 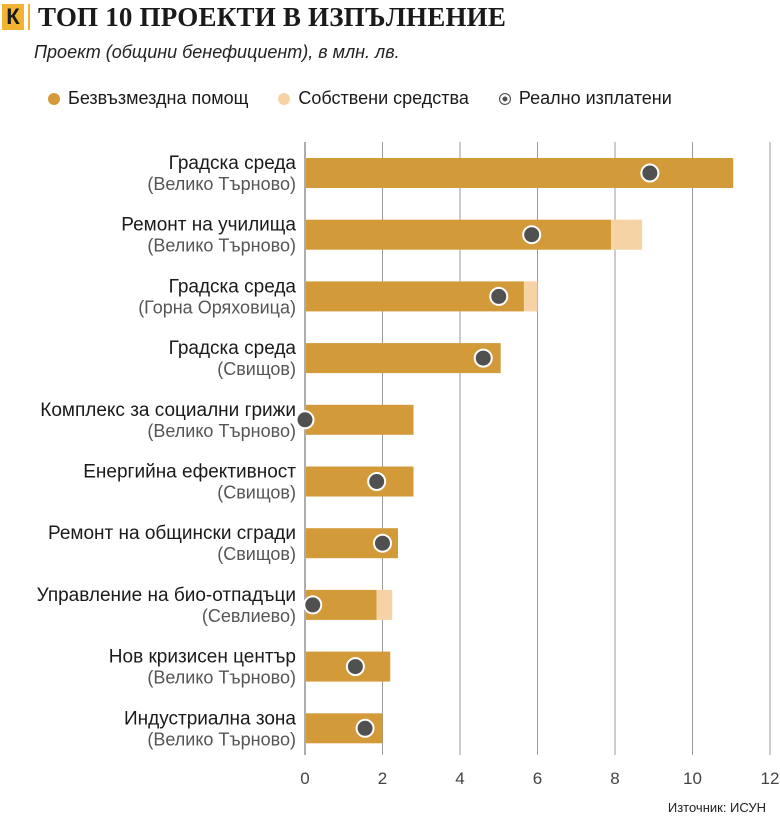 What do you see at coordinates (54, 98) in the screenshot?
I see `legend-swatch-grant` at bounding box center [54, 98].